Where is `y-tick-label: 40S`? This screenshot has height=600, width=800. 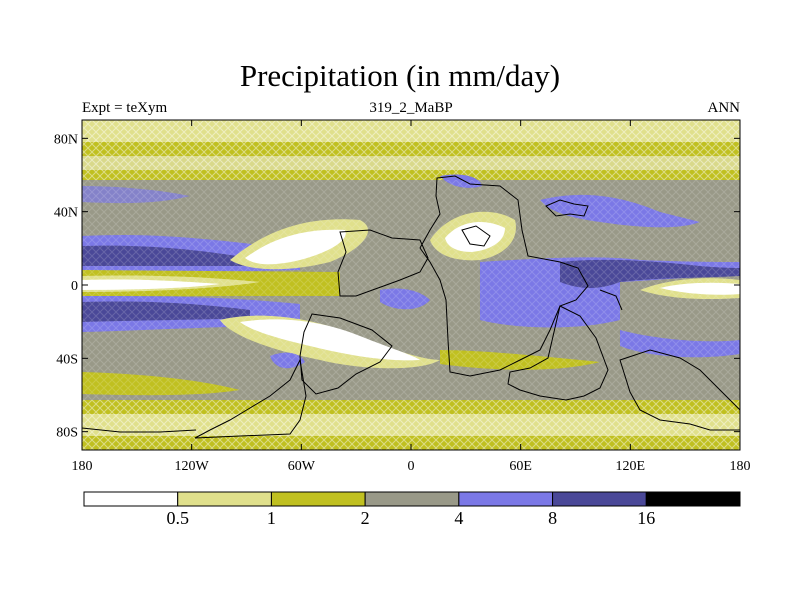
y-tick-label: 40S is located at coordinates (67, 359).